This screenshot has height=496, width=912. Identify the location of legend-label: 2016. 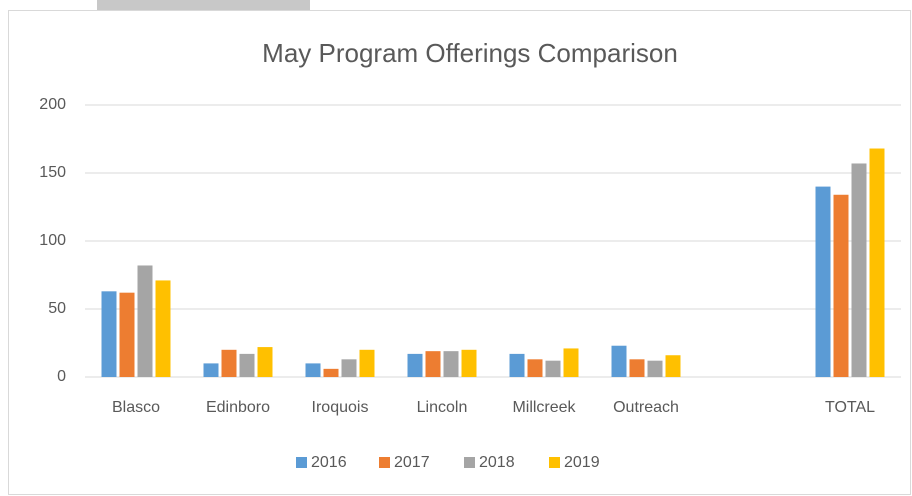
(329, 462).